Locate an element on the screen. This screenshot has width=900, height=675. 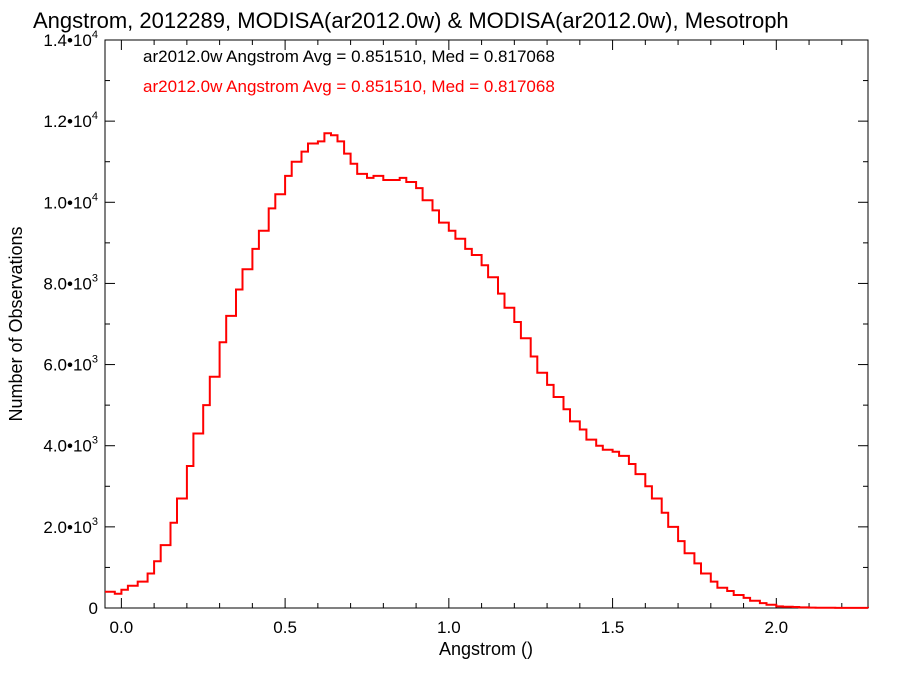
x-tick-label: 1.0 is located at coordinates (449, 627).